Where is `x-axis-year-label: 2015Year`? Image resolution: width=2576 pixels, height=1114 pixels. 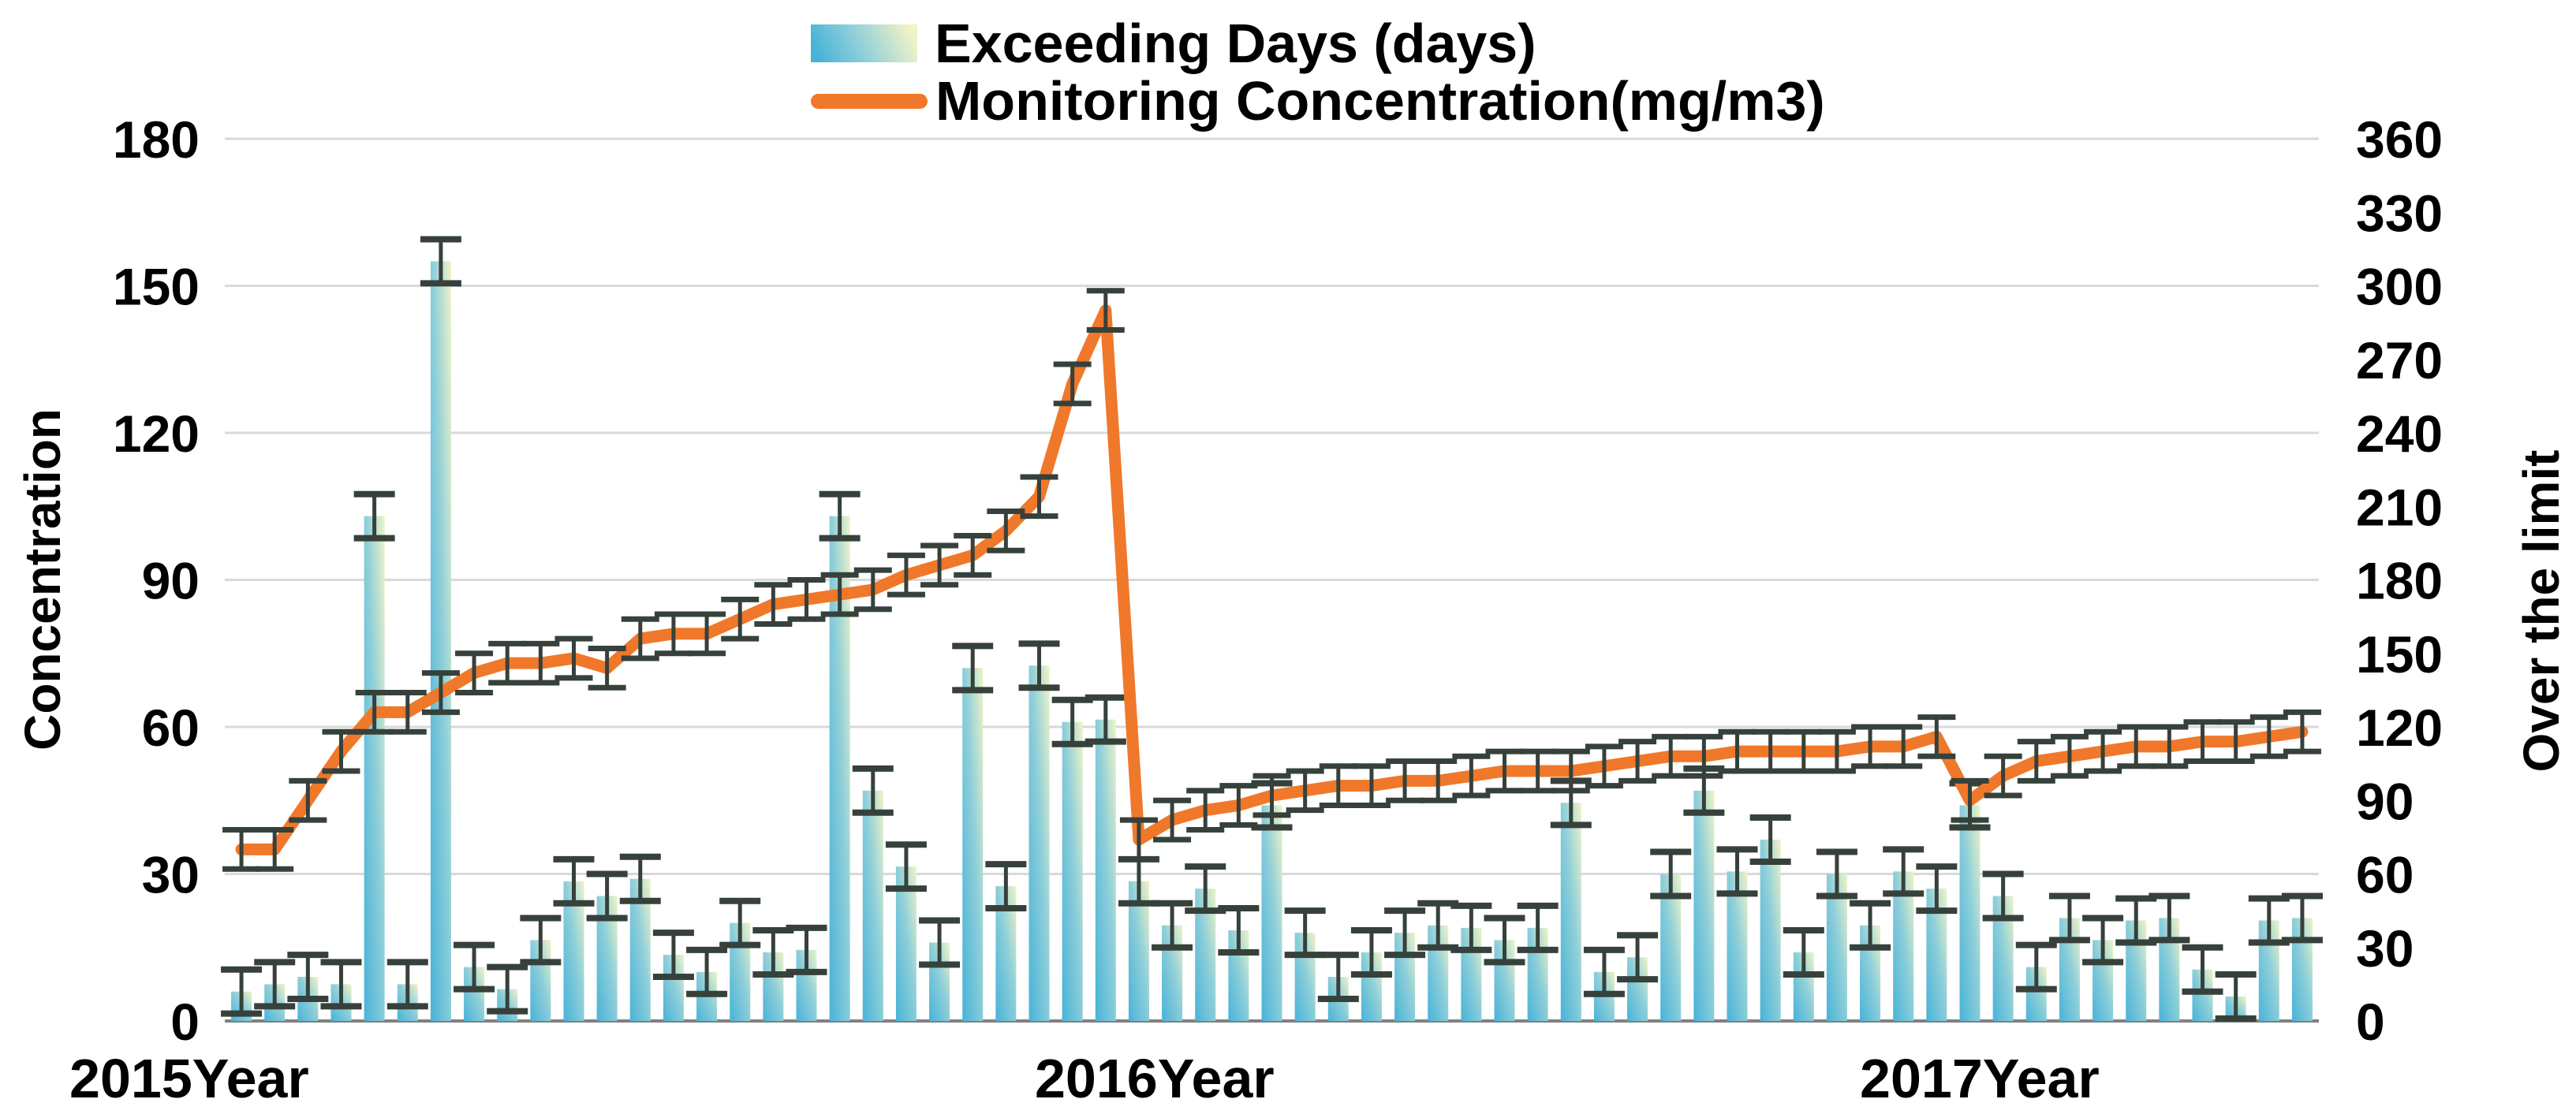
x-axis-year-label: 2015Year is located at coordinates (189, 1078).